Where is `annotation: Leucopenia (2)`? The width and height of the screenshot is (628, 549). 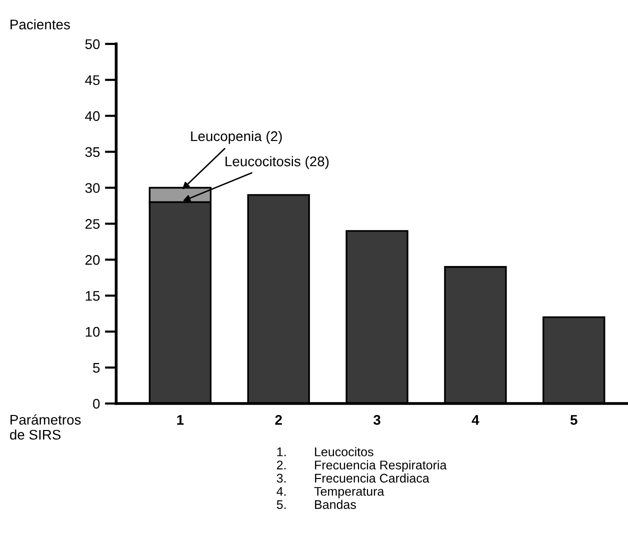
annotation: Leucopenia (2) is located at coordinates (236, 137).